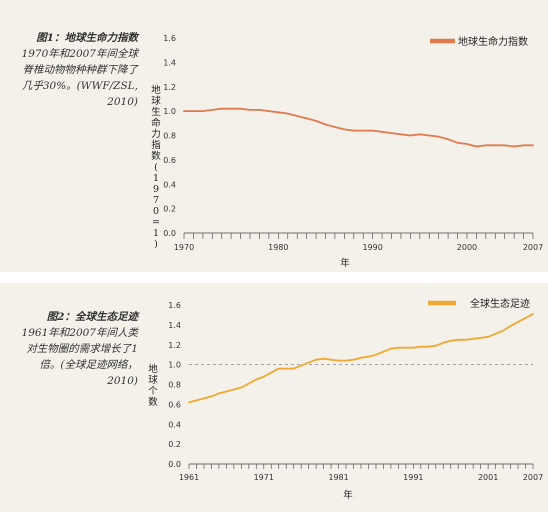 The height and width of the screenshot is (512, 548). I want to click on x-tick-label: 2000, so click(467, 247).